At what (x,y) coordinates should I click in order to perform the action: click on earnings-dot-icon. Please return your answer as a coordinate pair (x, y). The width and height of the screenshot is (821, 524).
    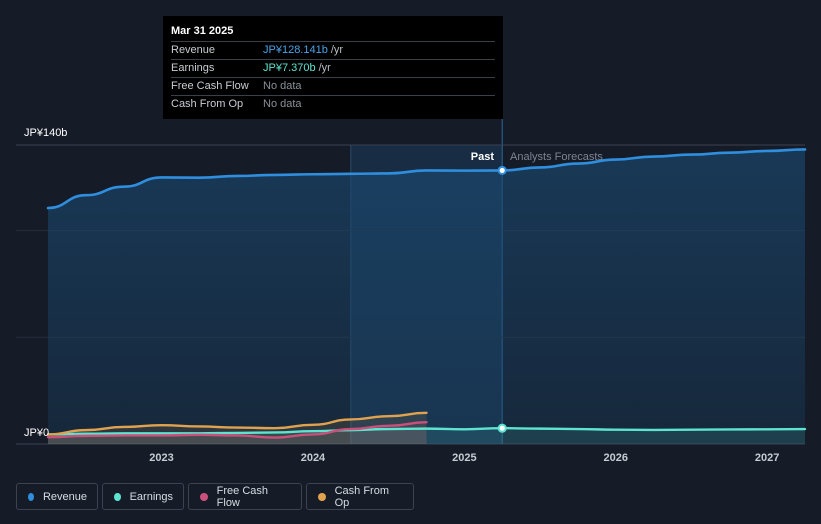
    Looking at the image, I should click on (117, 496).